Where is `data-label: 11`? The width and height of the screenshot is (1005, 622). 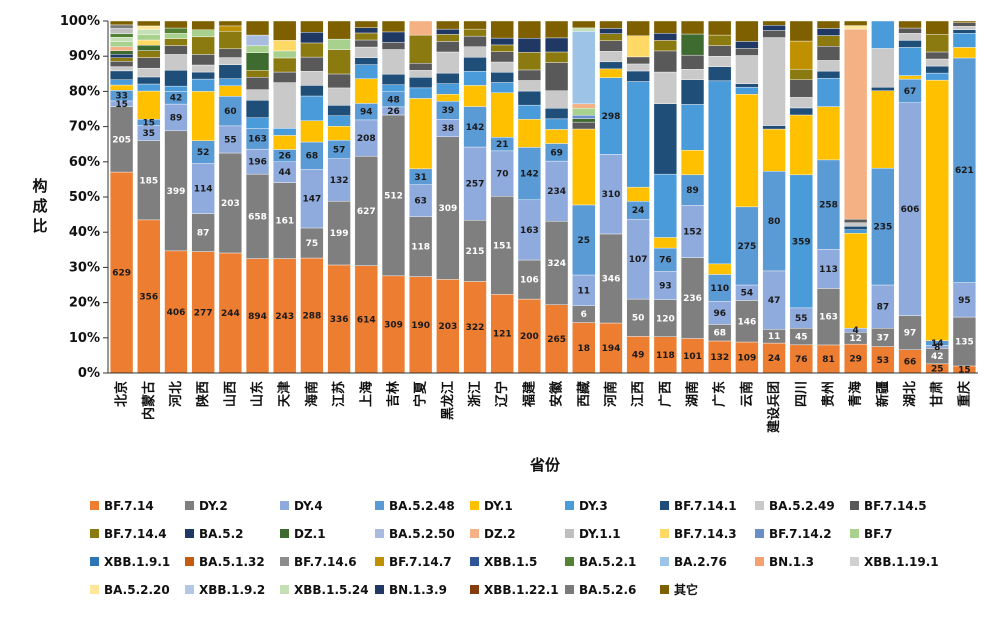 data-label: 11 is located at coordinates (774, 337).